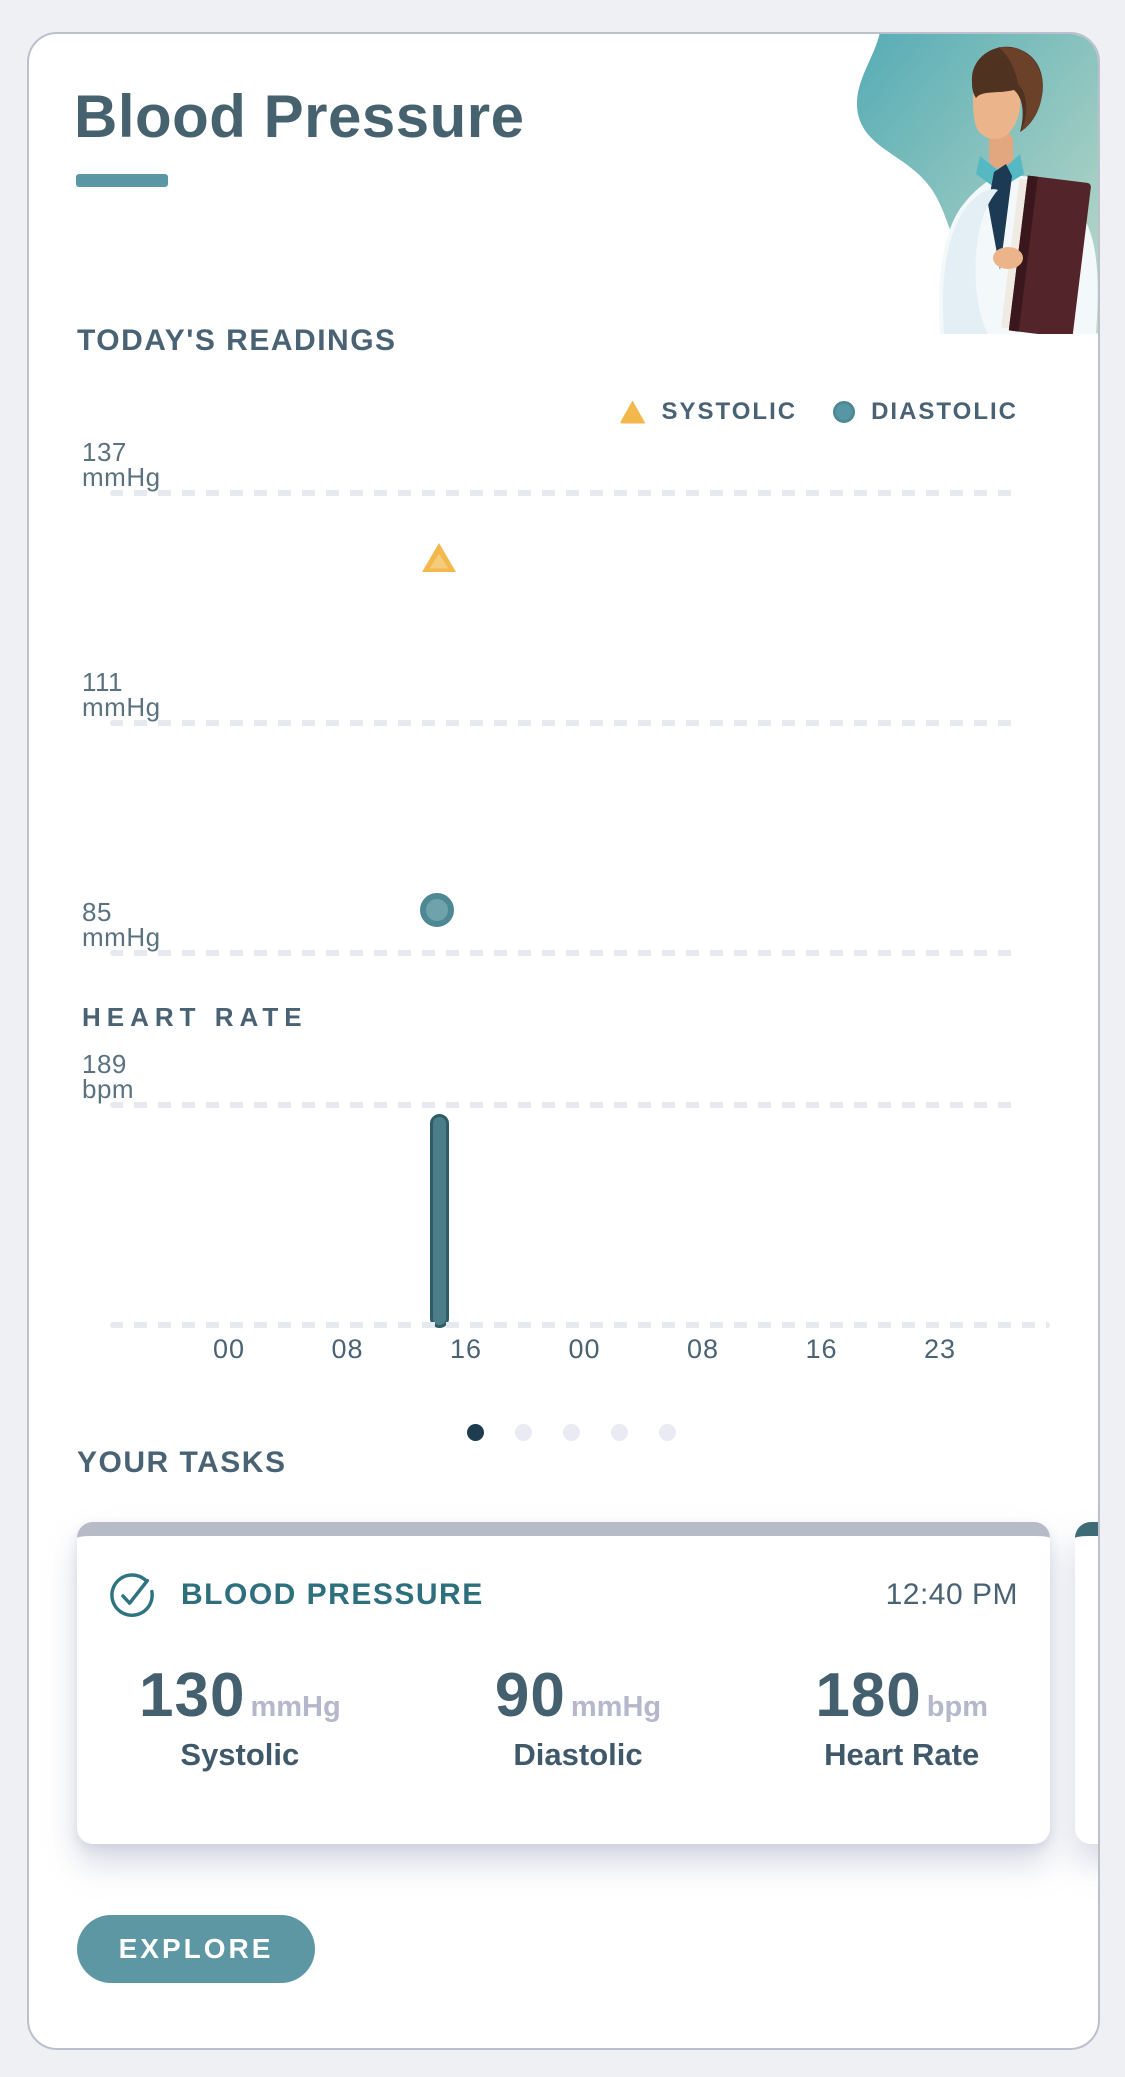 The width and height of the screenshot is (1125, 2077). I want to click on page-title: Blood Pressure, so click(299, 116).